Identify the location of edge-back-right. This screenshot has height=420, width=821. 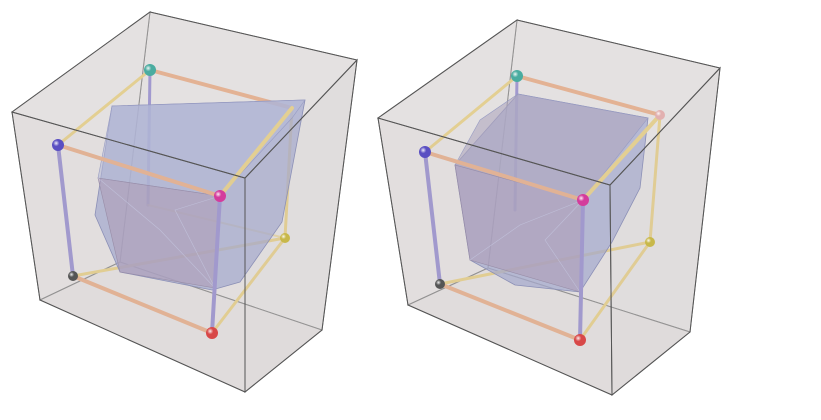
(655, 178).